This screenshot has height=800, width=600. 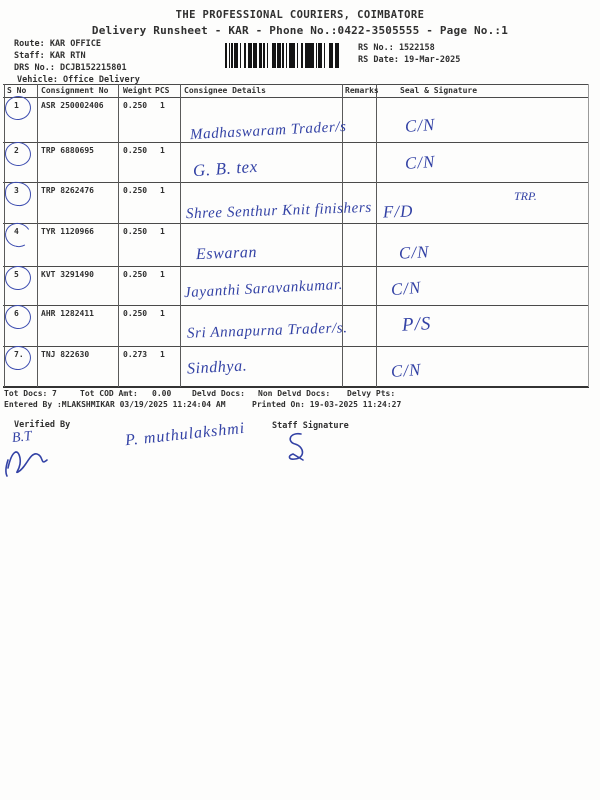 I want to click on col-header-seal: Seal & Signature, so click(x=439, y=90).